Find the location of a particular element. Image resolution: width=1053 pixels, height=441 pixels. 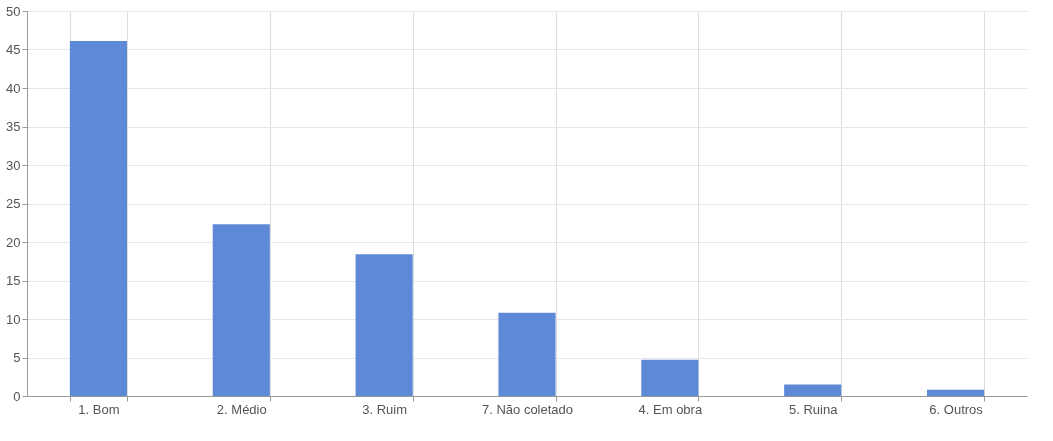

y-tick-label: 0 is located at coordinates (17, 396).